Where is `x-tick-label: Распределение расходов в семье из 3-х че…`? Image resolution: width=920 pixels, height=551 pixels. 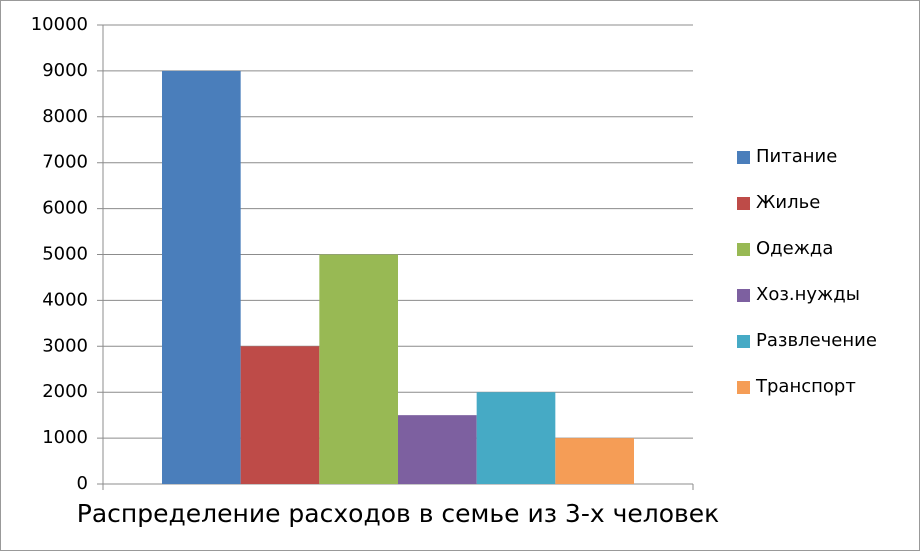 x-tick-label: Распределение расходов в семье из 3-х че… is located at coordinates (398, 513).